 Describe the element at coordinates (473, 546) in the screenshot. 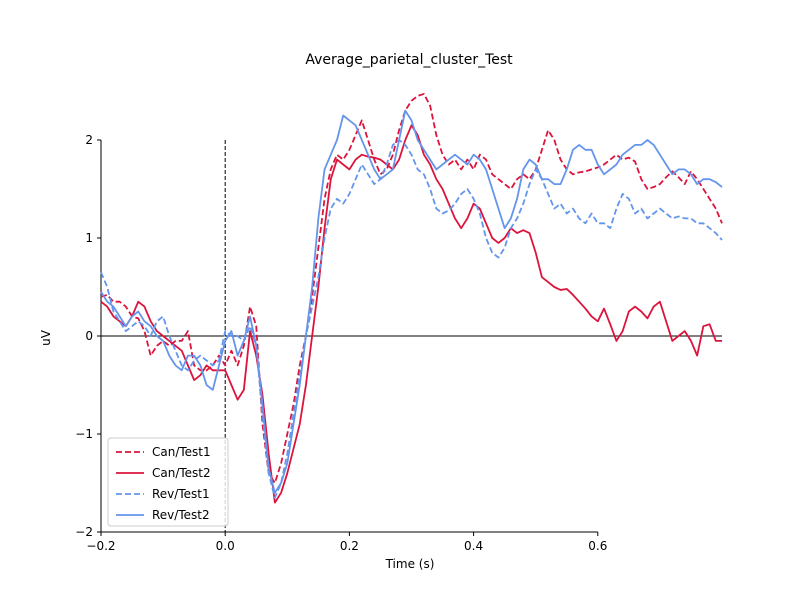

I see `x-tick-label: 0.4` at that location.